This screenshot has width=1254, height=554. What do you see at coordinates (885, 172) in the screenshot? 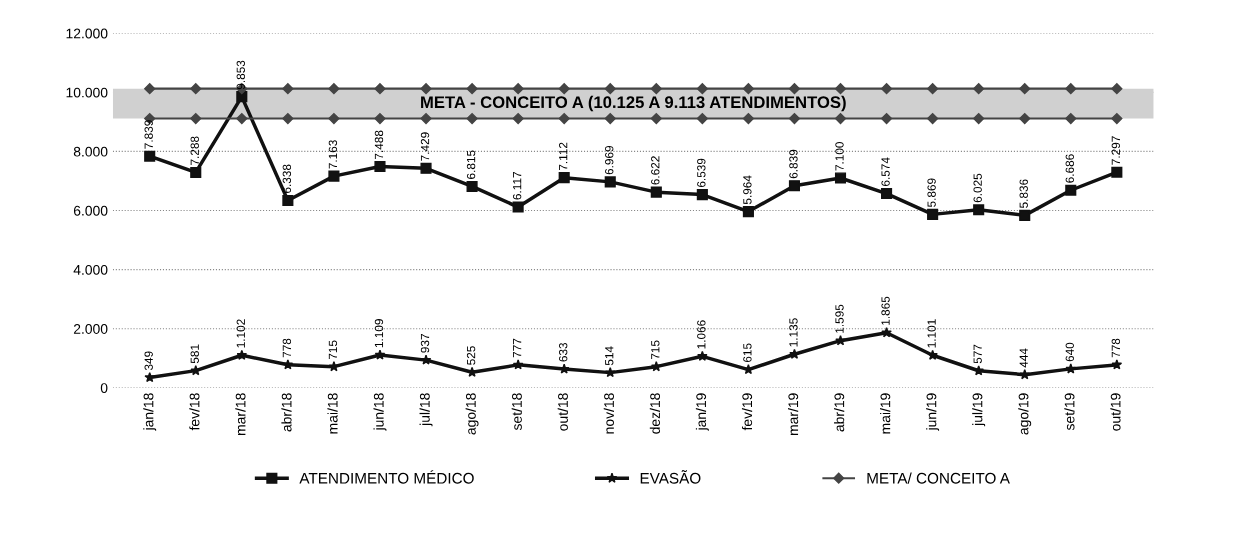
I see `data-label: 6.574` at bounding box center [885, 172].